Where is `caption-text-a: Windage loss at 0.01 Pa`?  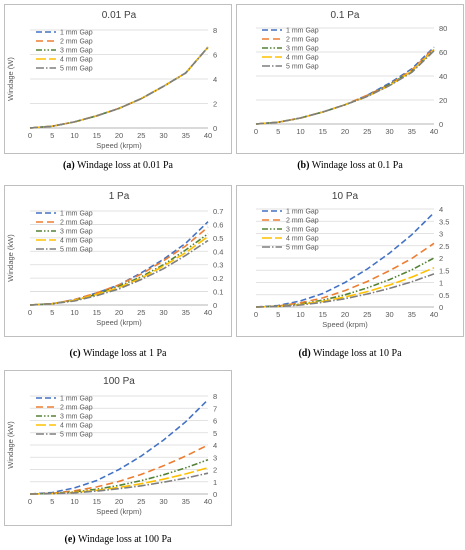
caption-text-a: Windage loss at 0.01 Pa is located at coordinates (125, 165).